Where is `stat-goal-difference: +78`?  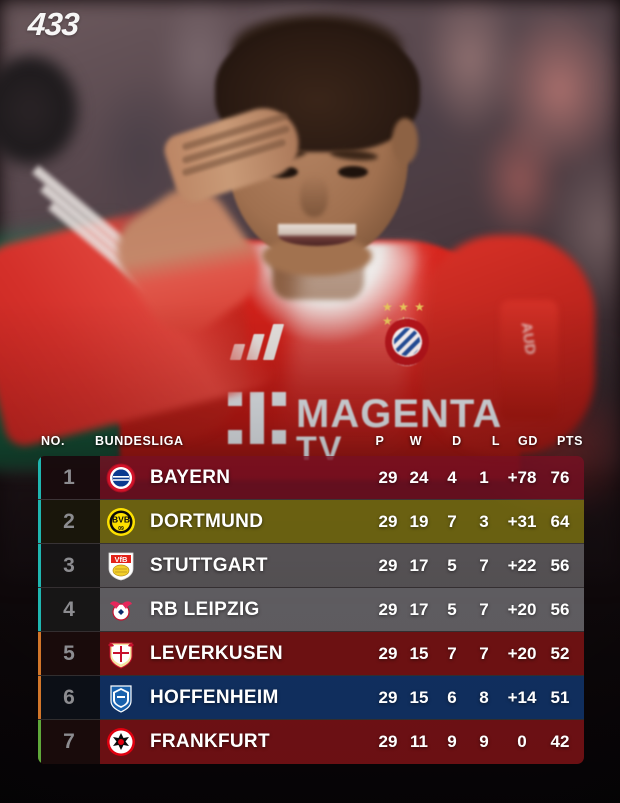
stat-goal-difference: +78 is located at coordinates (522, 477).